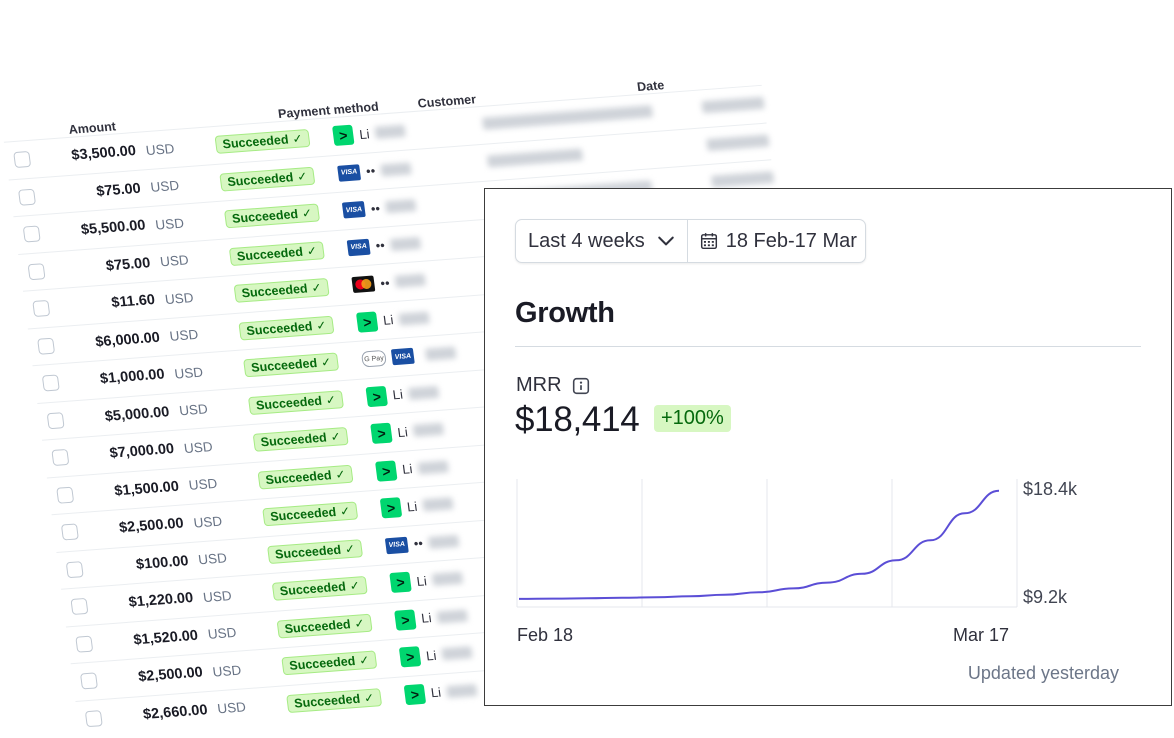 This screenshot has width=1174, height=738. Describe the element at coordinates (363, 284) in the screenshot. I see `mastercard-icon` at that location.